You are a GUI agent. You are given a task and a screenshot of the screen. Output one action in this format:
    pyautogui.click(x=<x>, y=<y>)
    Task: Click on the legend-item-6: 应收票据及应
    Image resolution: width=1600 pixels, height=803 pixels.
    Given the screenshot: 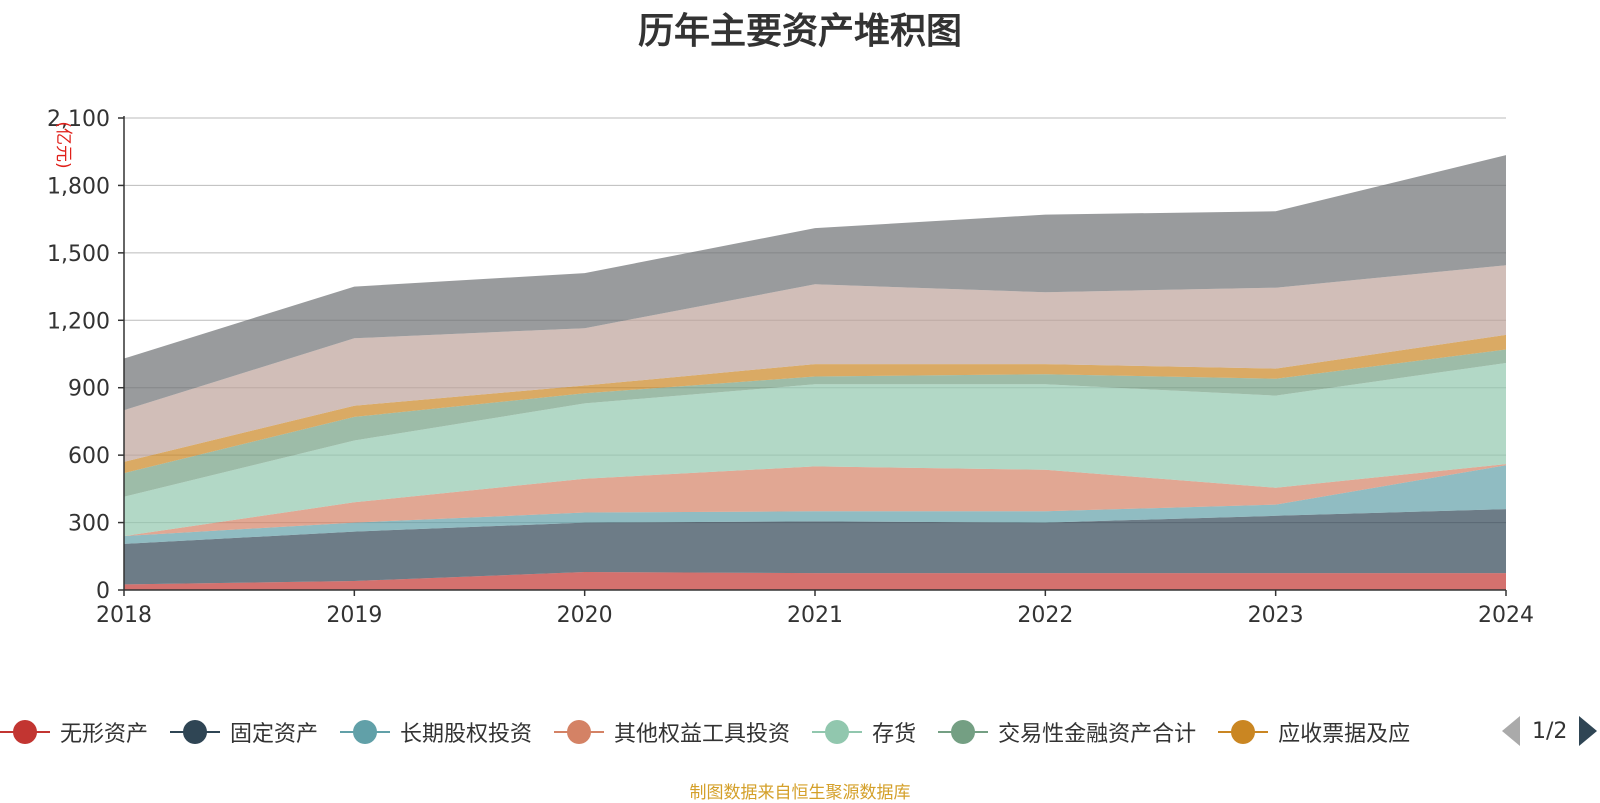 What is the action you would take?
    pyautogui.click(x=1314, y=732)
    